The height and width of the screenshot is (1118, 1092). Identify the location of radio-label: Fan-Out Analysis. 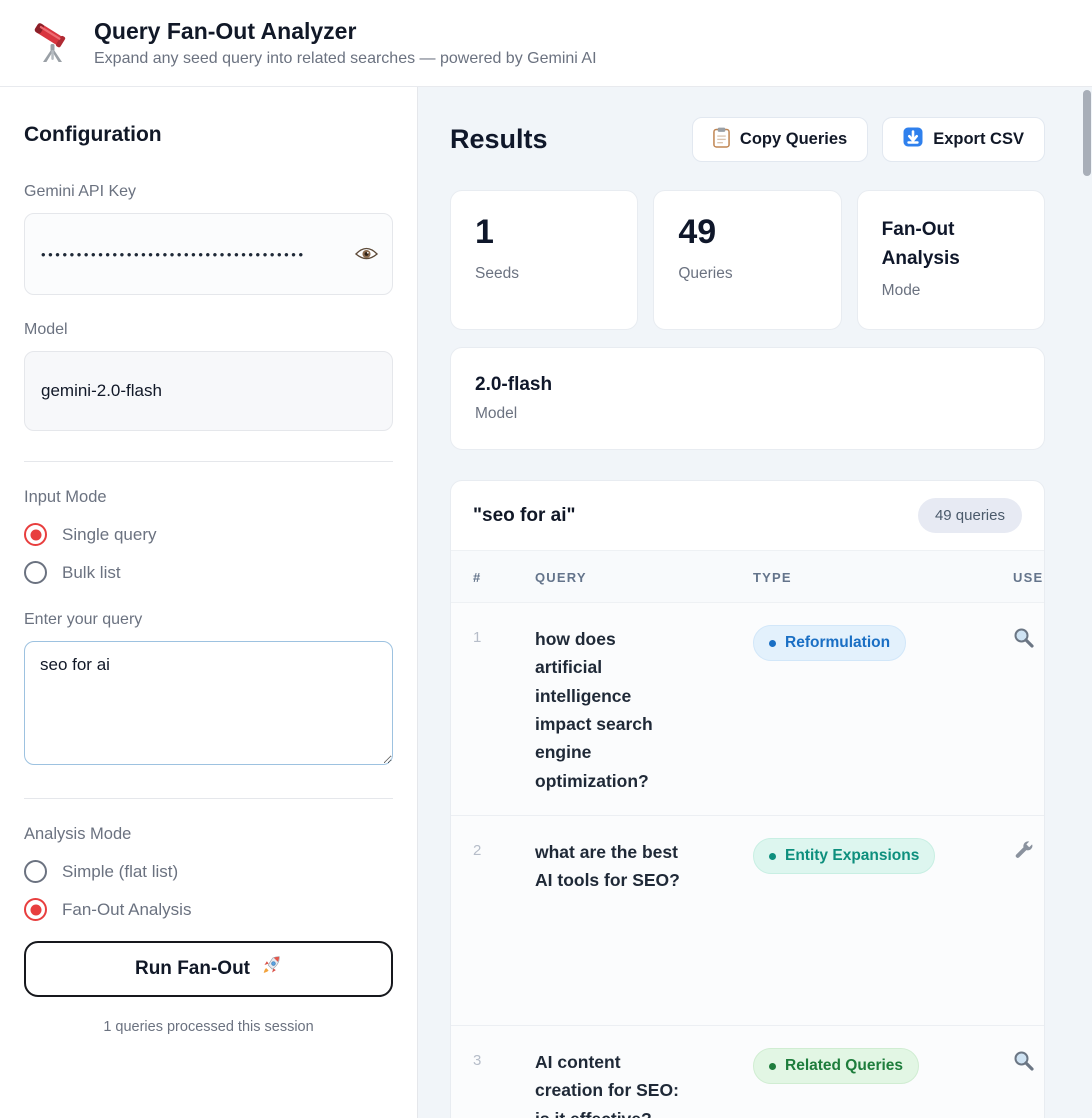
(127, 909).